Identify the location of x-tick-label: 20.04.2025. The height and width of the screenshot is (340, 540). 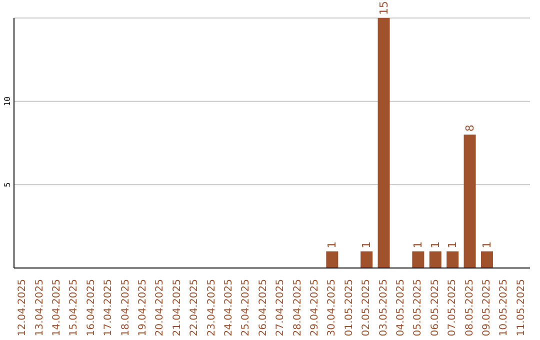
(160, 307).